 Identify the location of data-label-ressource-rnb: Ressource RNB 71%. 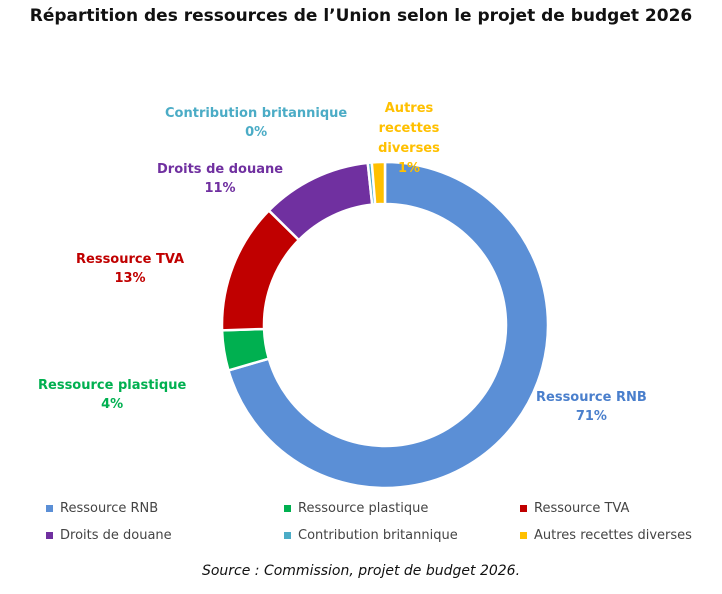
(591, 407).